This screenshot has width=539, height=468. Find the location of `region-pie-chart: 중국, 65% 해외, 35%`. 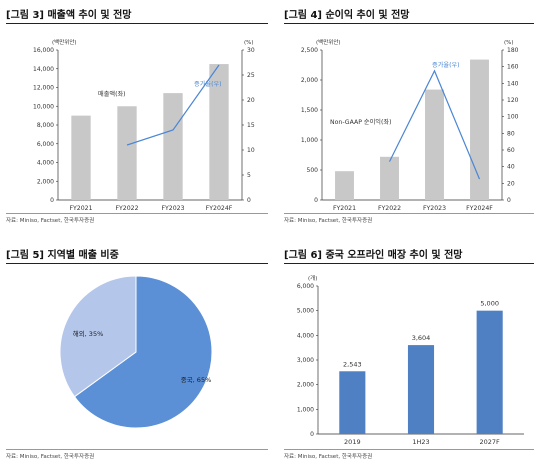

region-pie-chart: 중국, 65% 해외, 35% is located at coordinates (136, 352).